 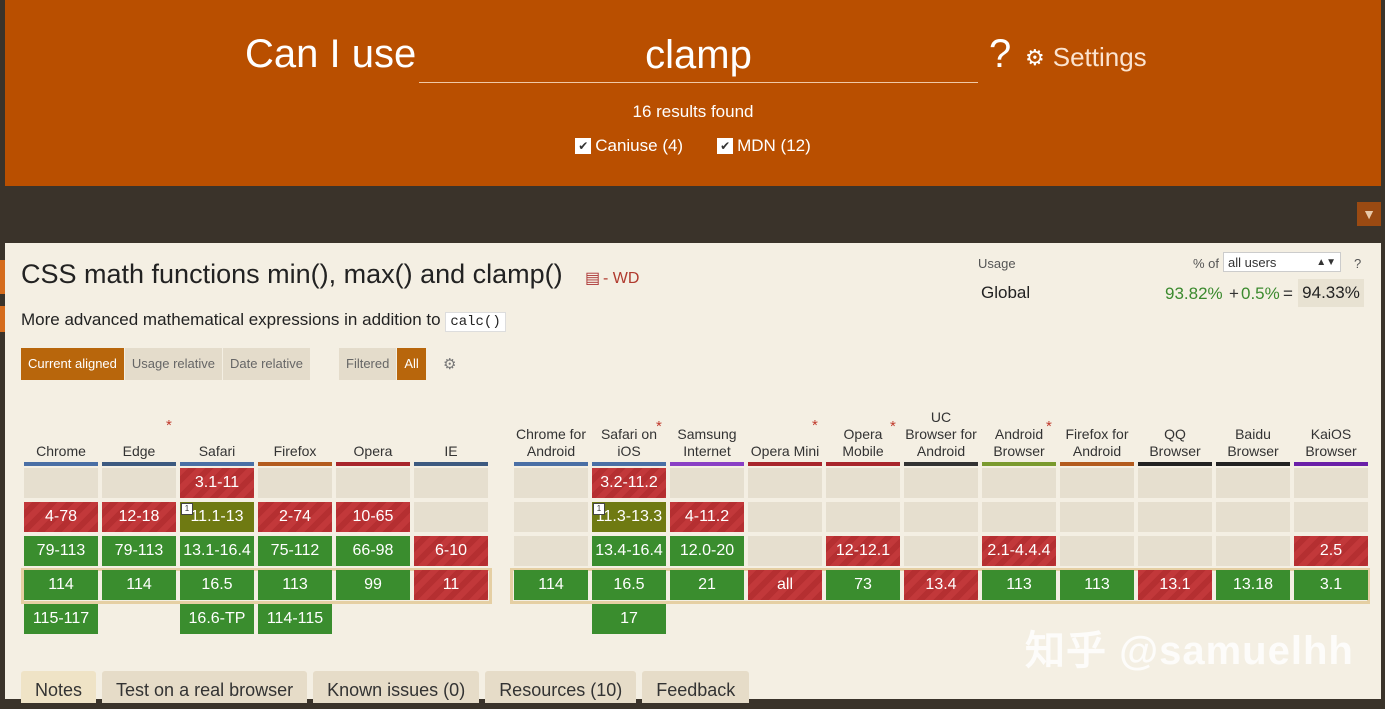 I want to click on support-cell-samsung-internet: 4-11.2, so click(x=707, y=517).